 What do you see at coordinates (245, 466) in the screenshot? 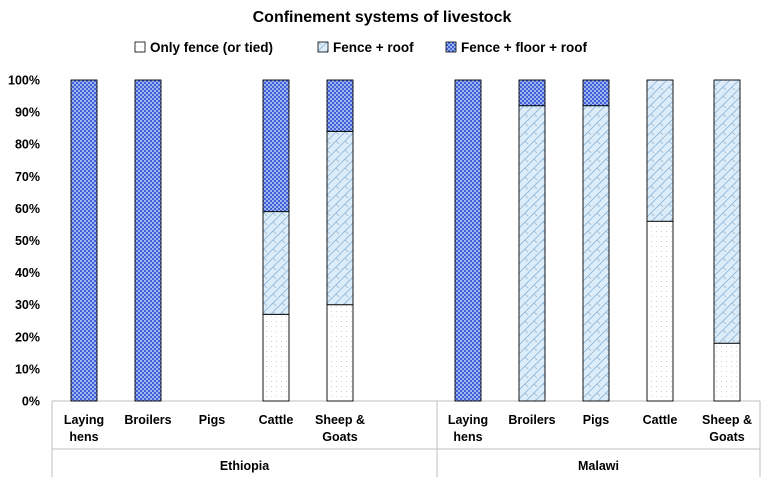
I see `group-label-ethiopia: Ethiopia` at bounding box center [245, 466].